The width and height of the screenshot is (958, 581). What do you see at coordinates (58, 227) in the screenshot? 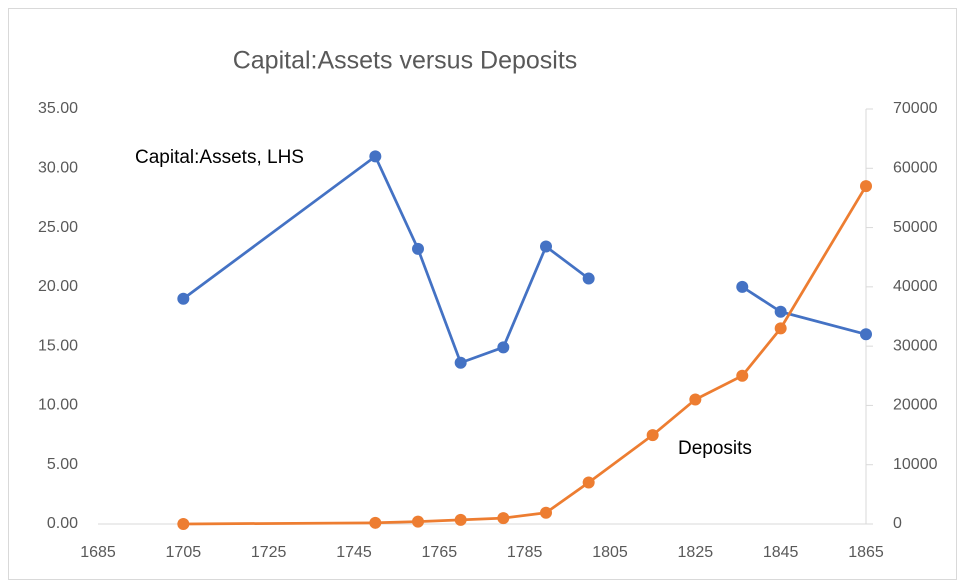
I see `y-tick-label: 25.00` at bounding box center [58, 227].